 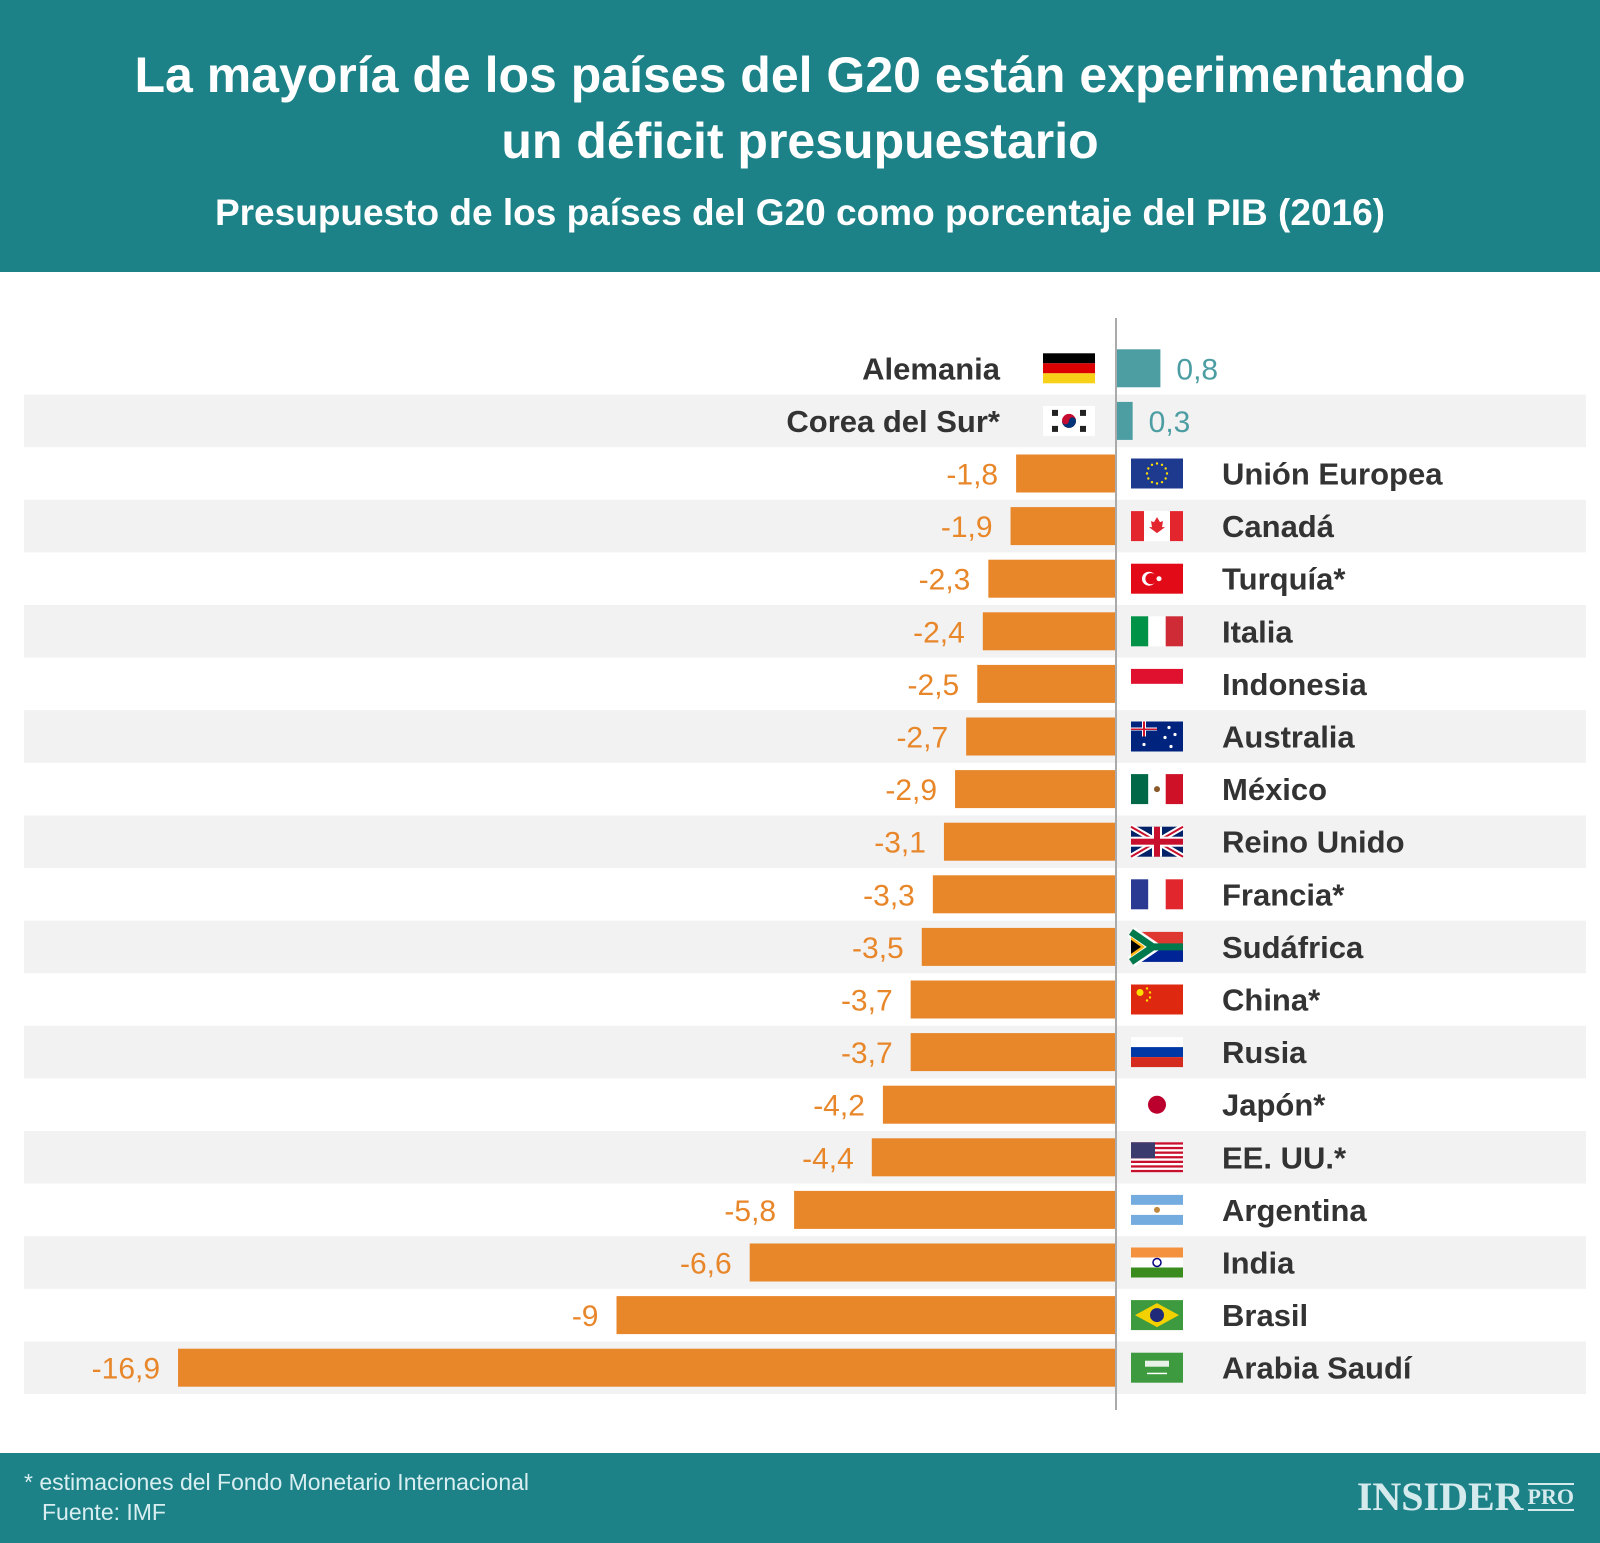 I want to click on flag-mx-icon, so click(x=1157, y=789).